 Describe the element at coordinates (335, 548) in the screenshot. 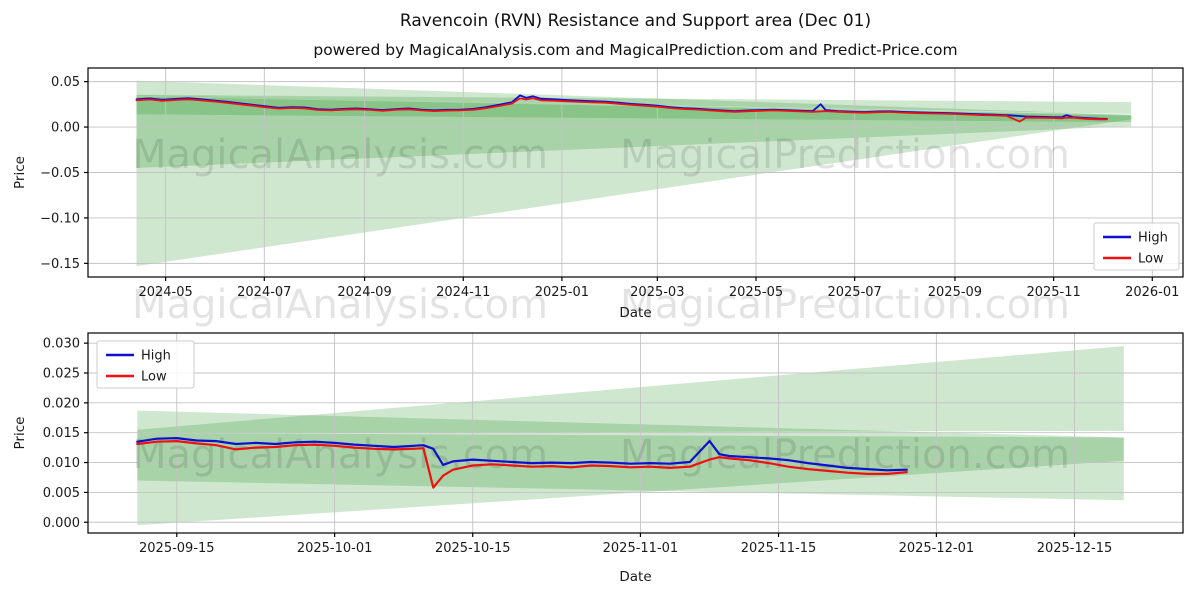

I see `x-tick-label: 2025-10-01` at that location.